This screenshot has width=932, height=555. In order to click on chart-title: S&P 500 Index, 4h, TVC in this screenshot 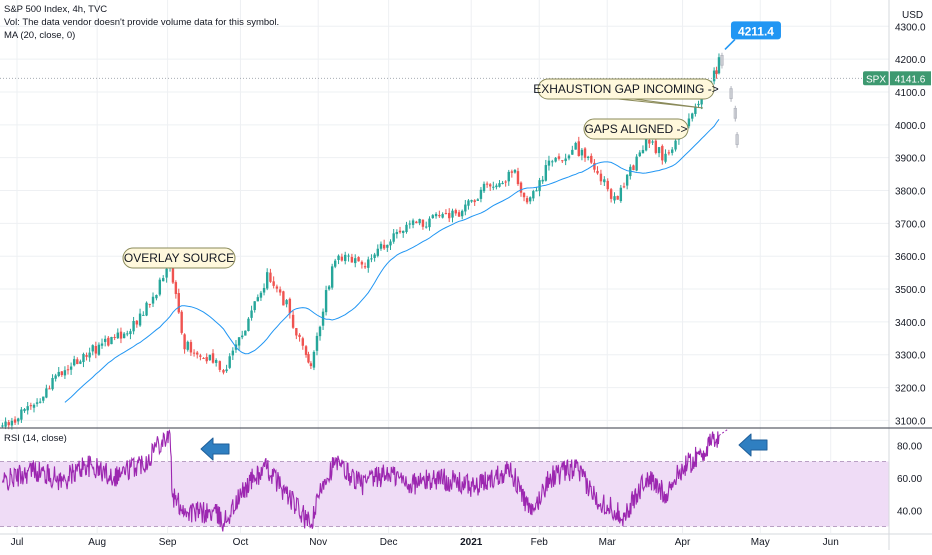, I will do `click(56, 9)`.